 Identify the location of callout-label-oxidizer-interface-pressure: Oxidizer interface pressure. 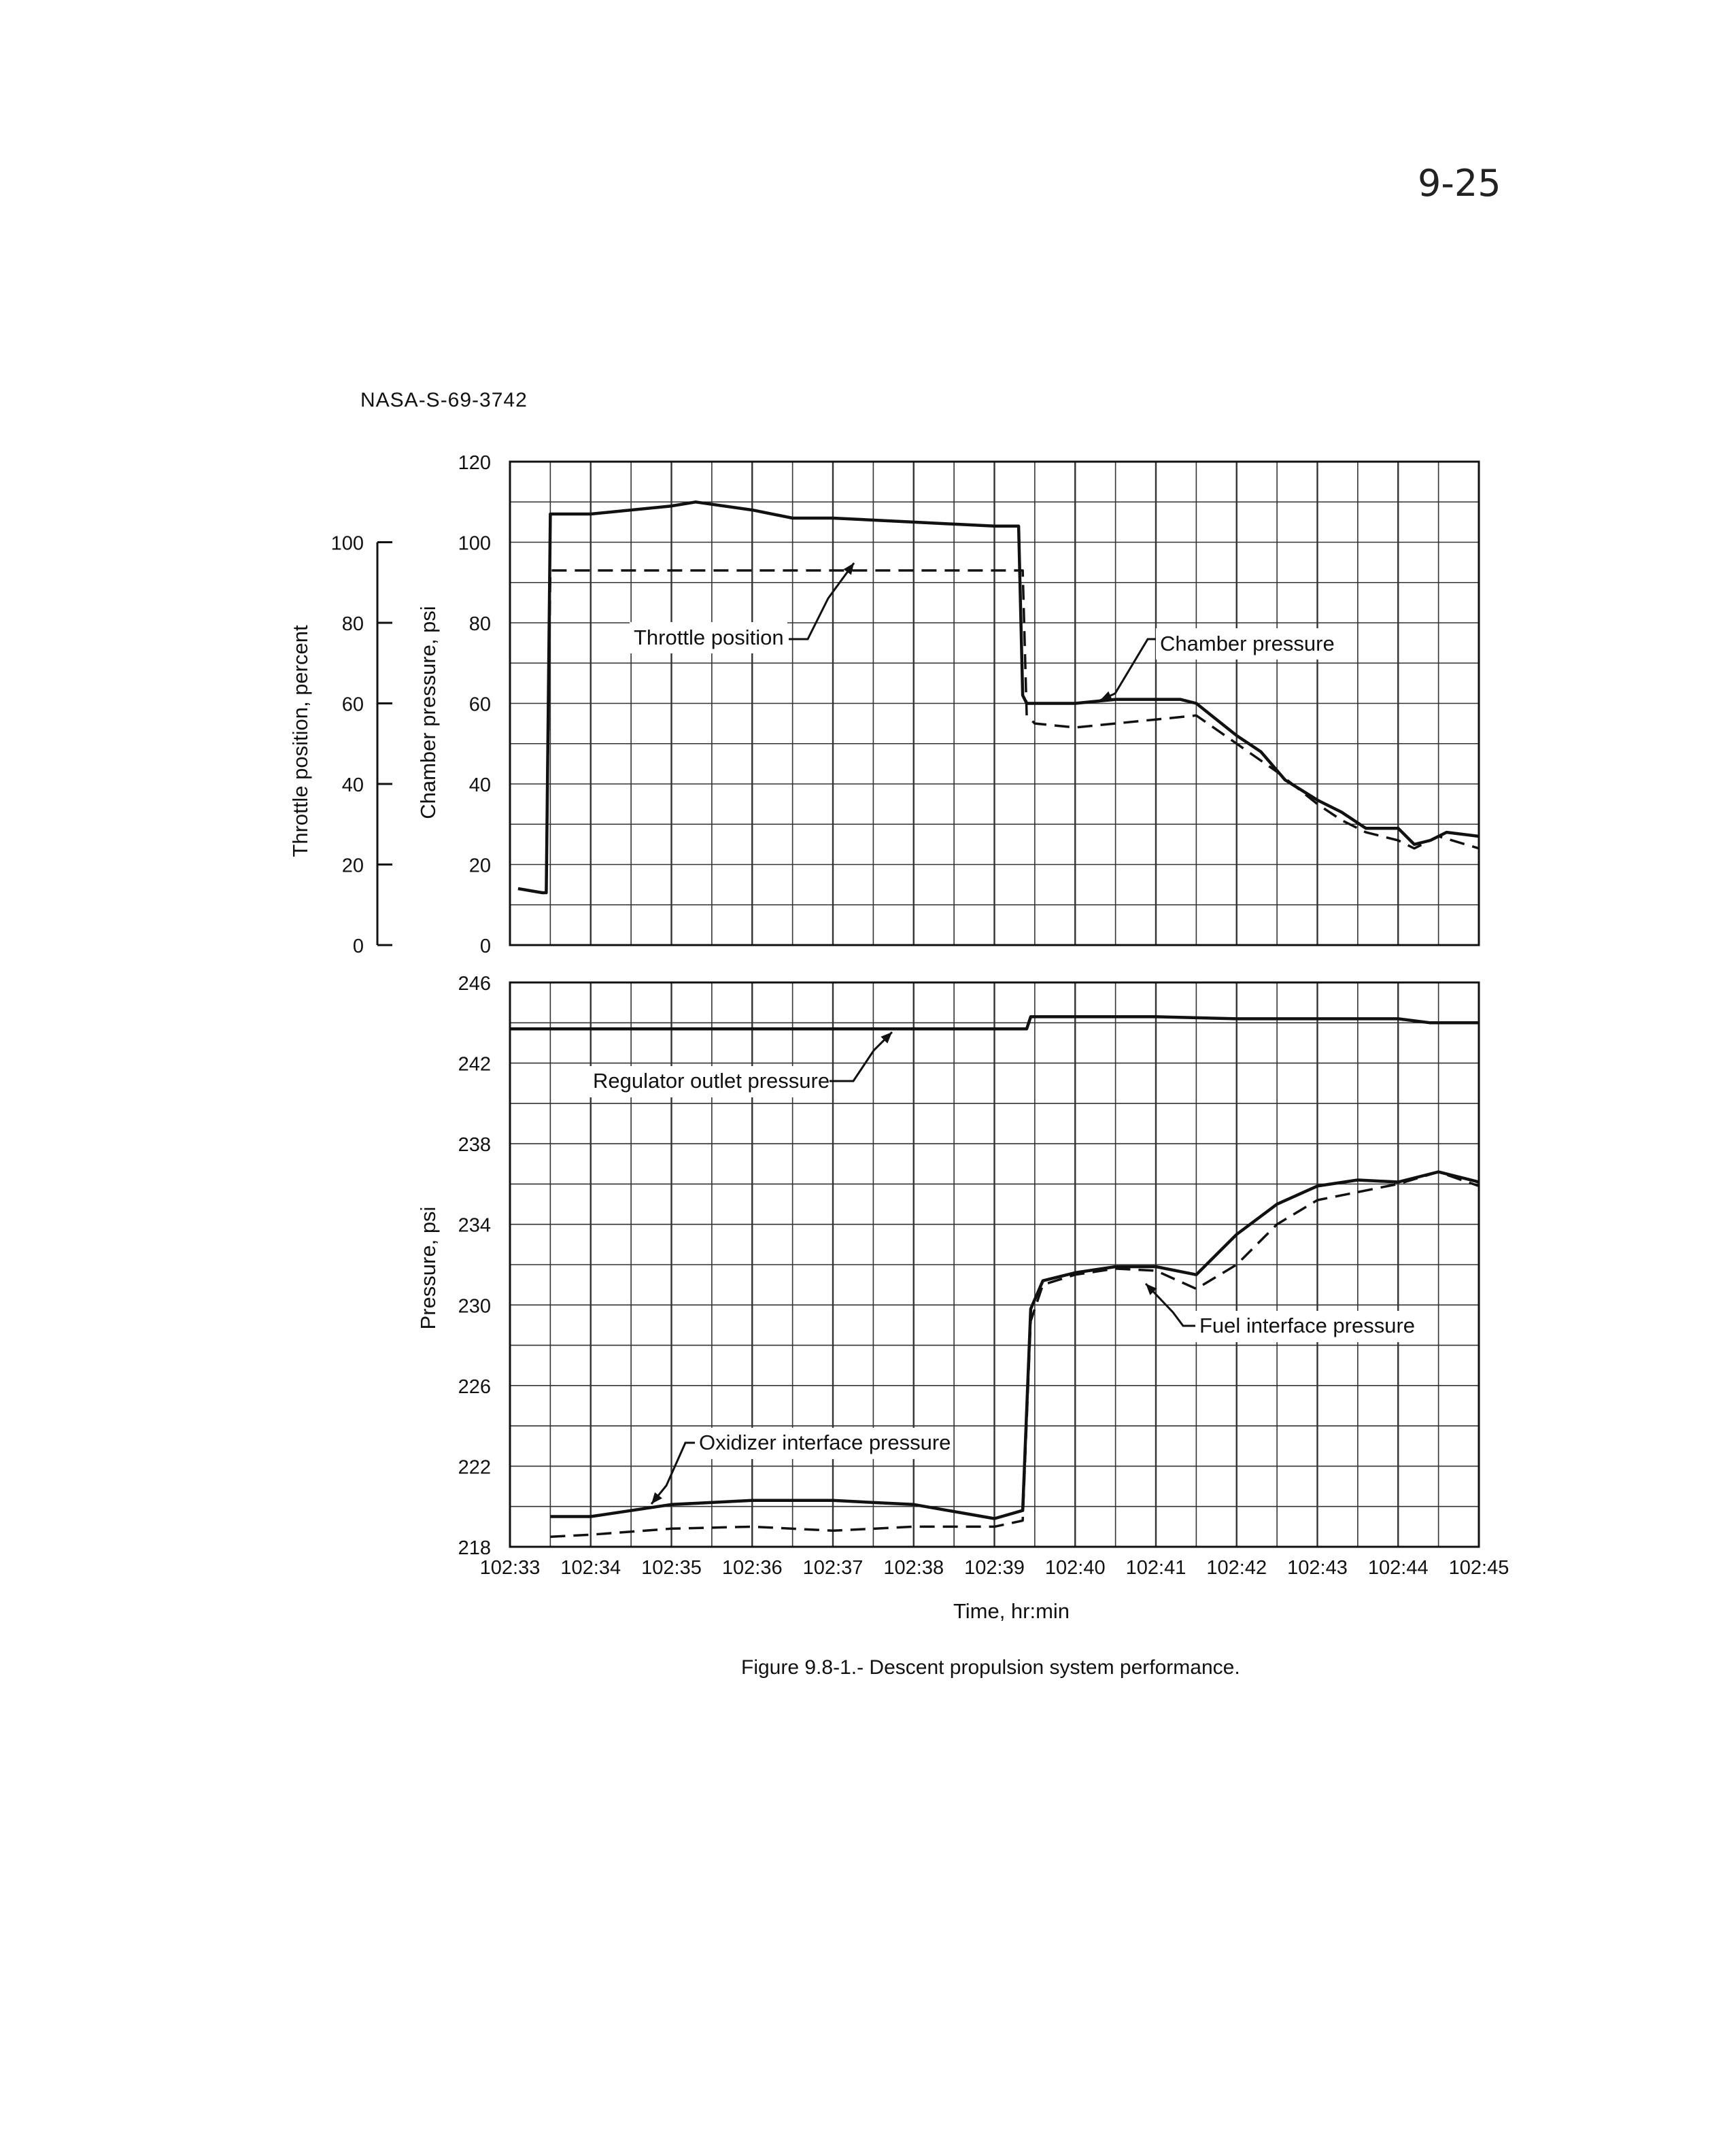
(825, 1443).